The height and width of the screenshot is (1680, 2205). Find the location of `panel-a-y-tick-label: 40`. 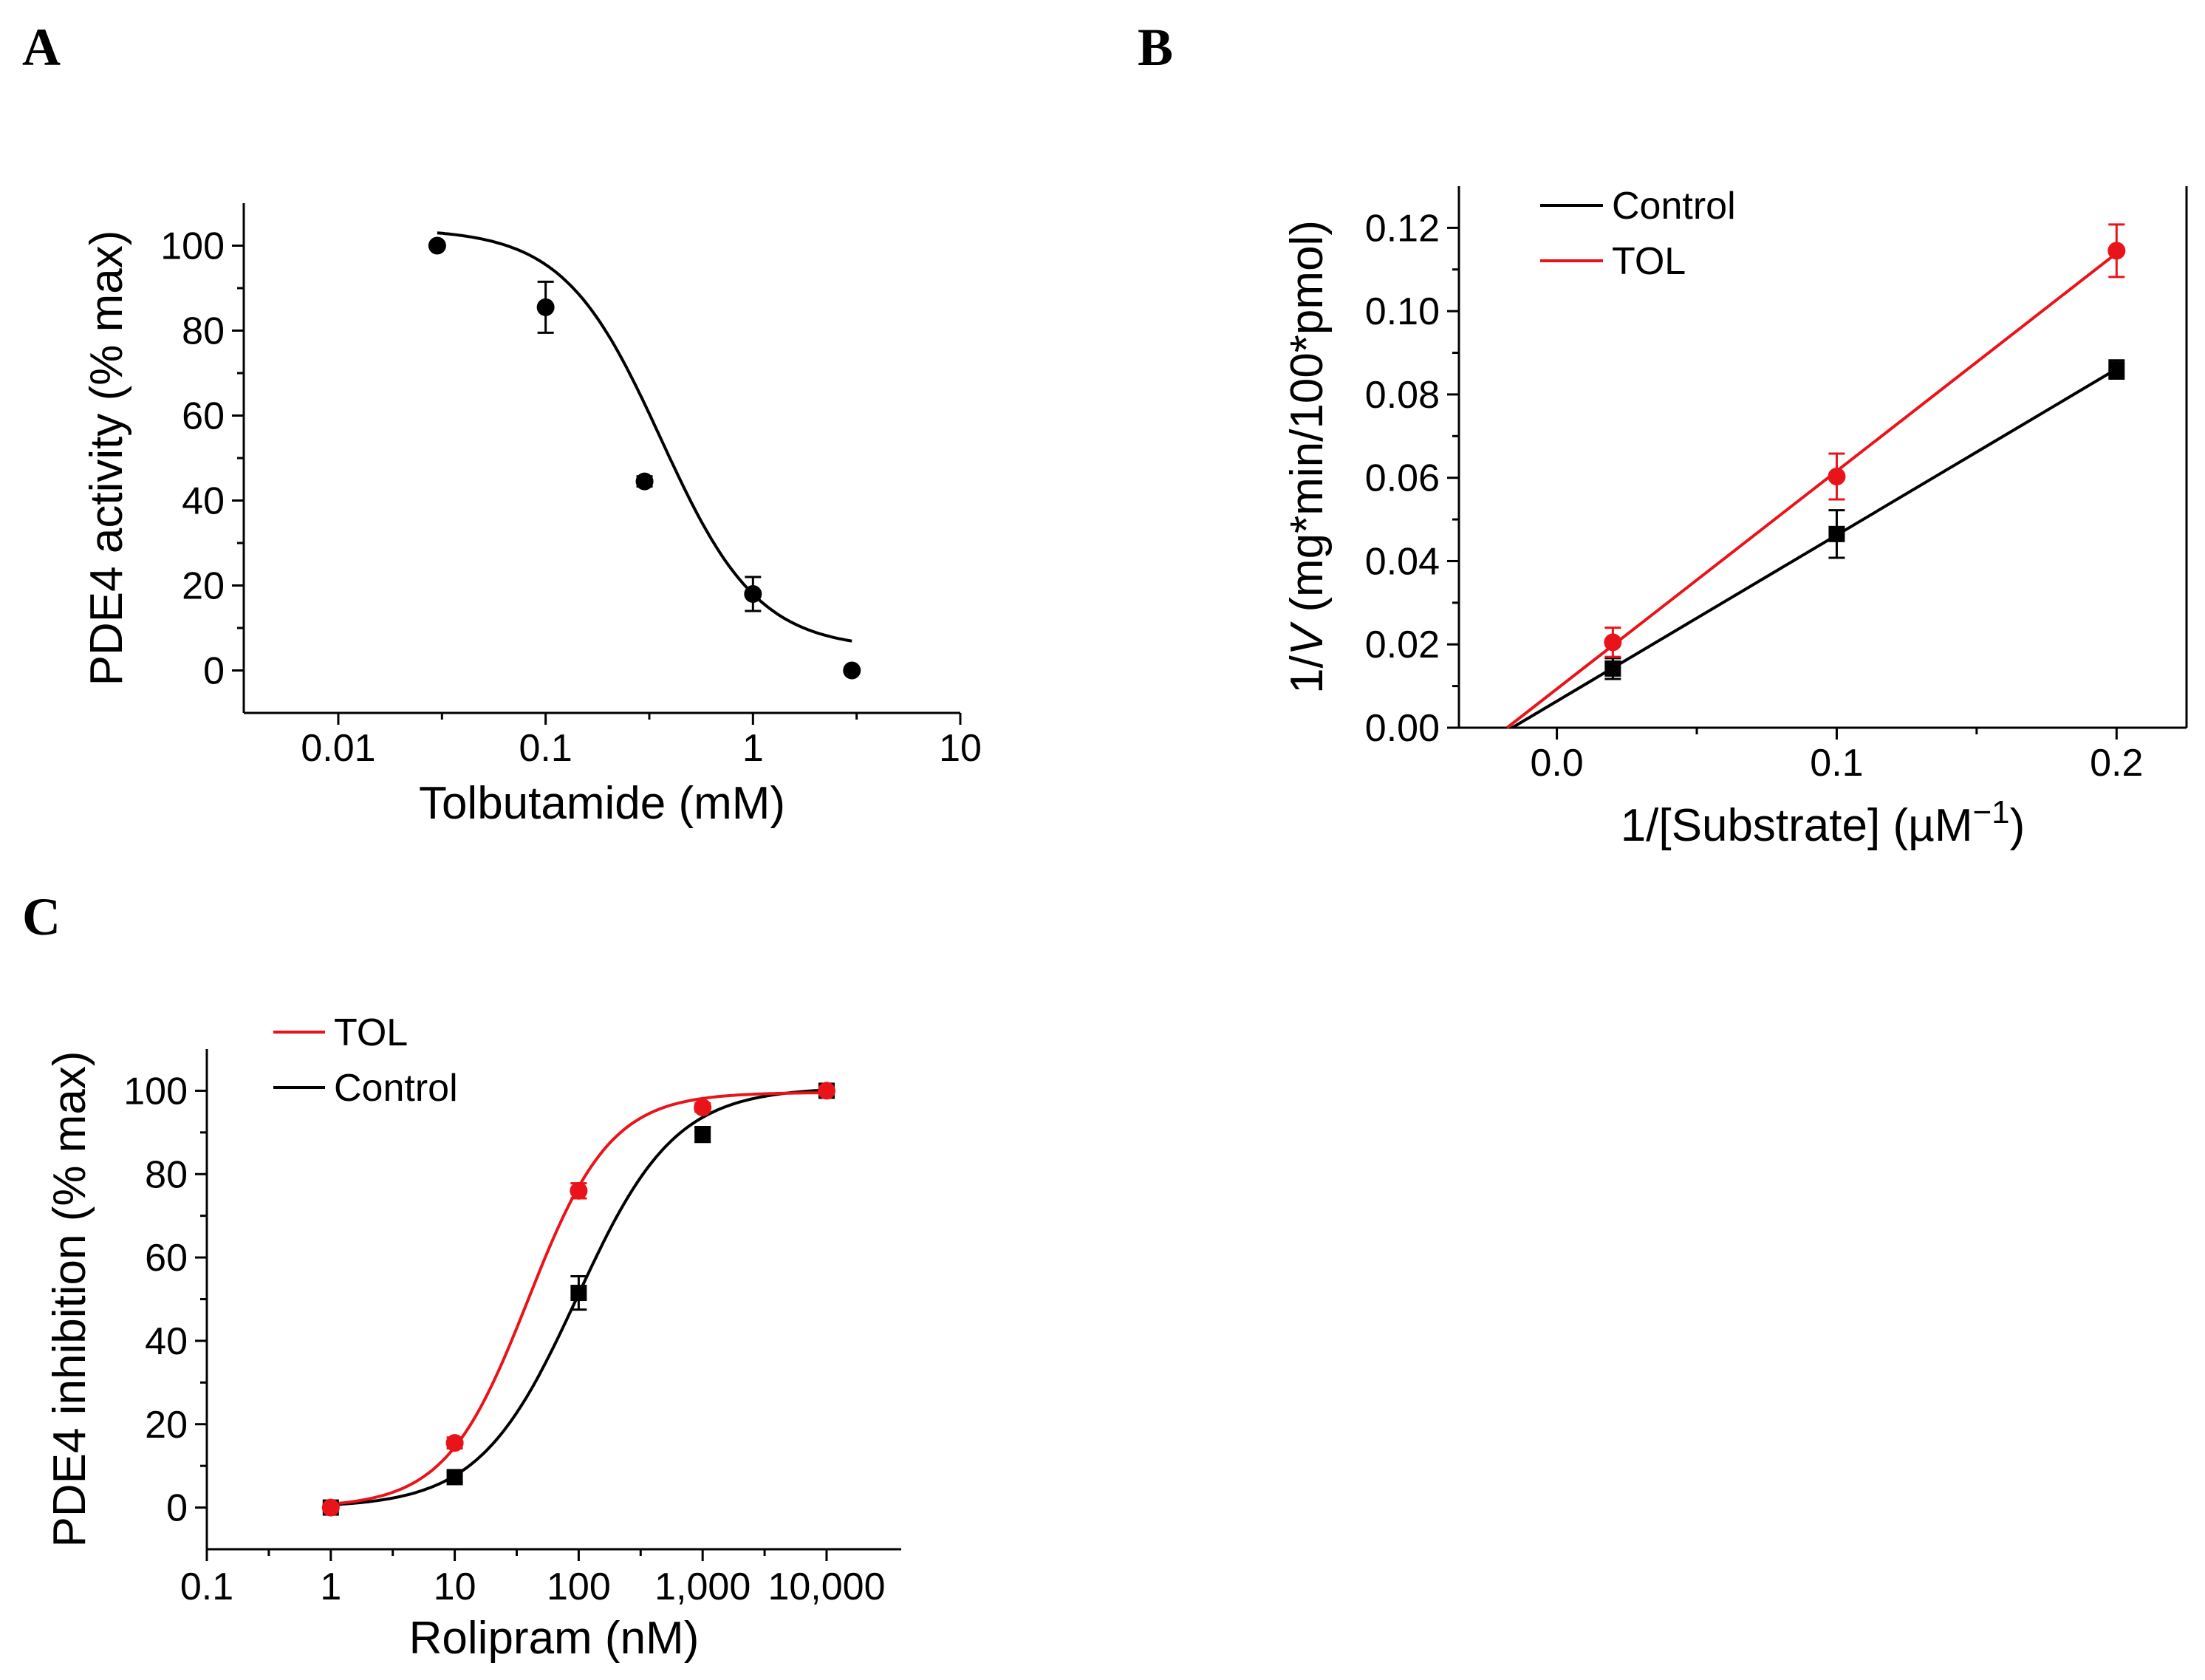

panel-a-y-tick-label: 40 is located at coordinates (203, 502).